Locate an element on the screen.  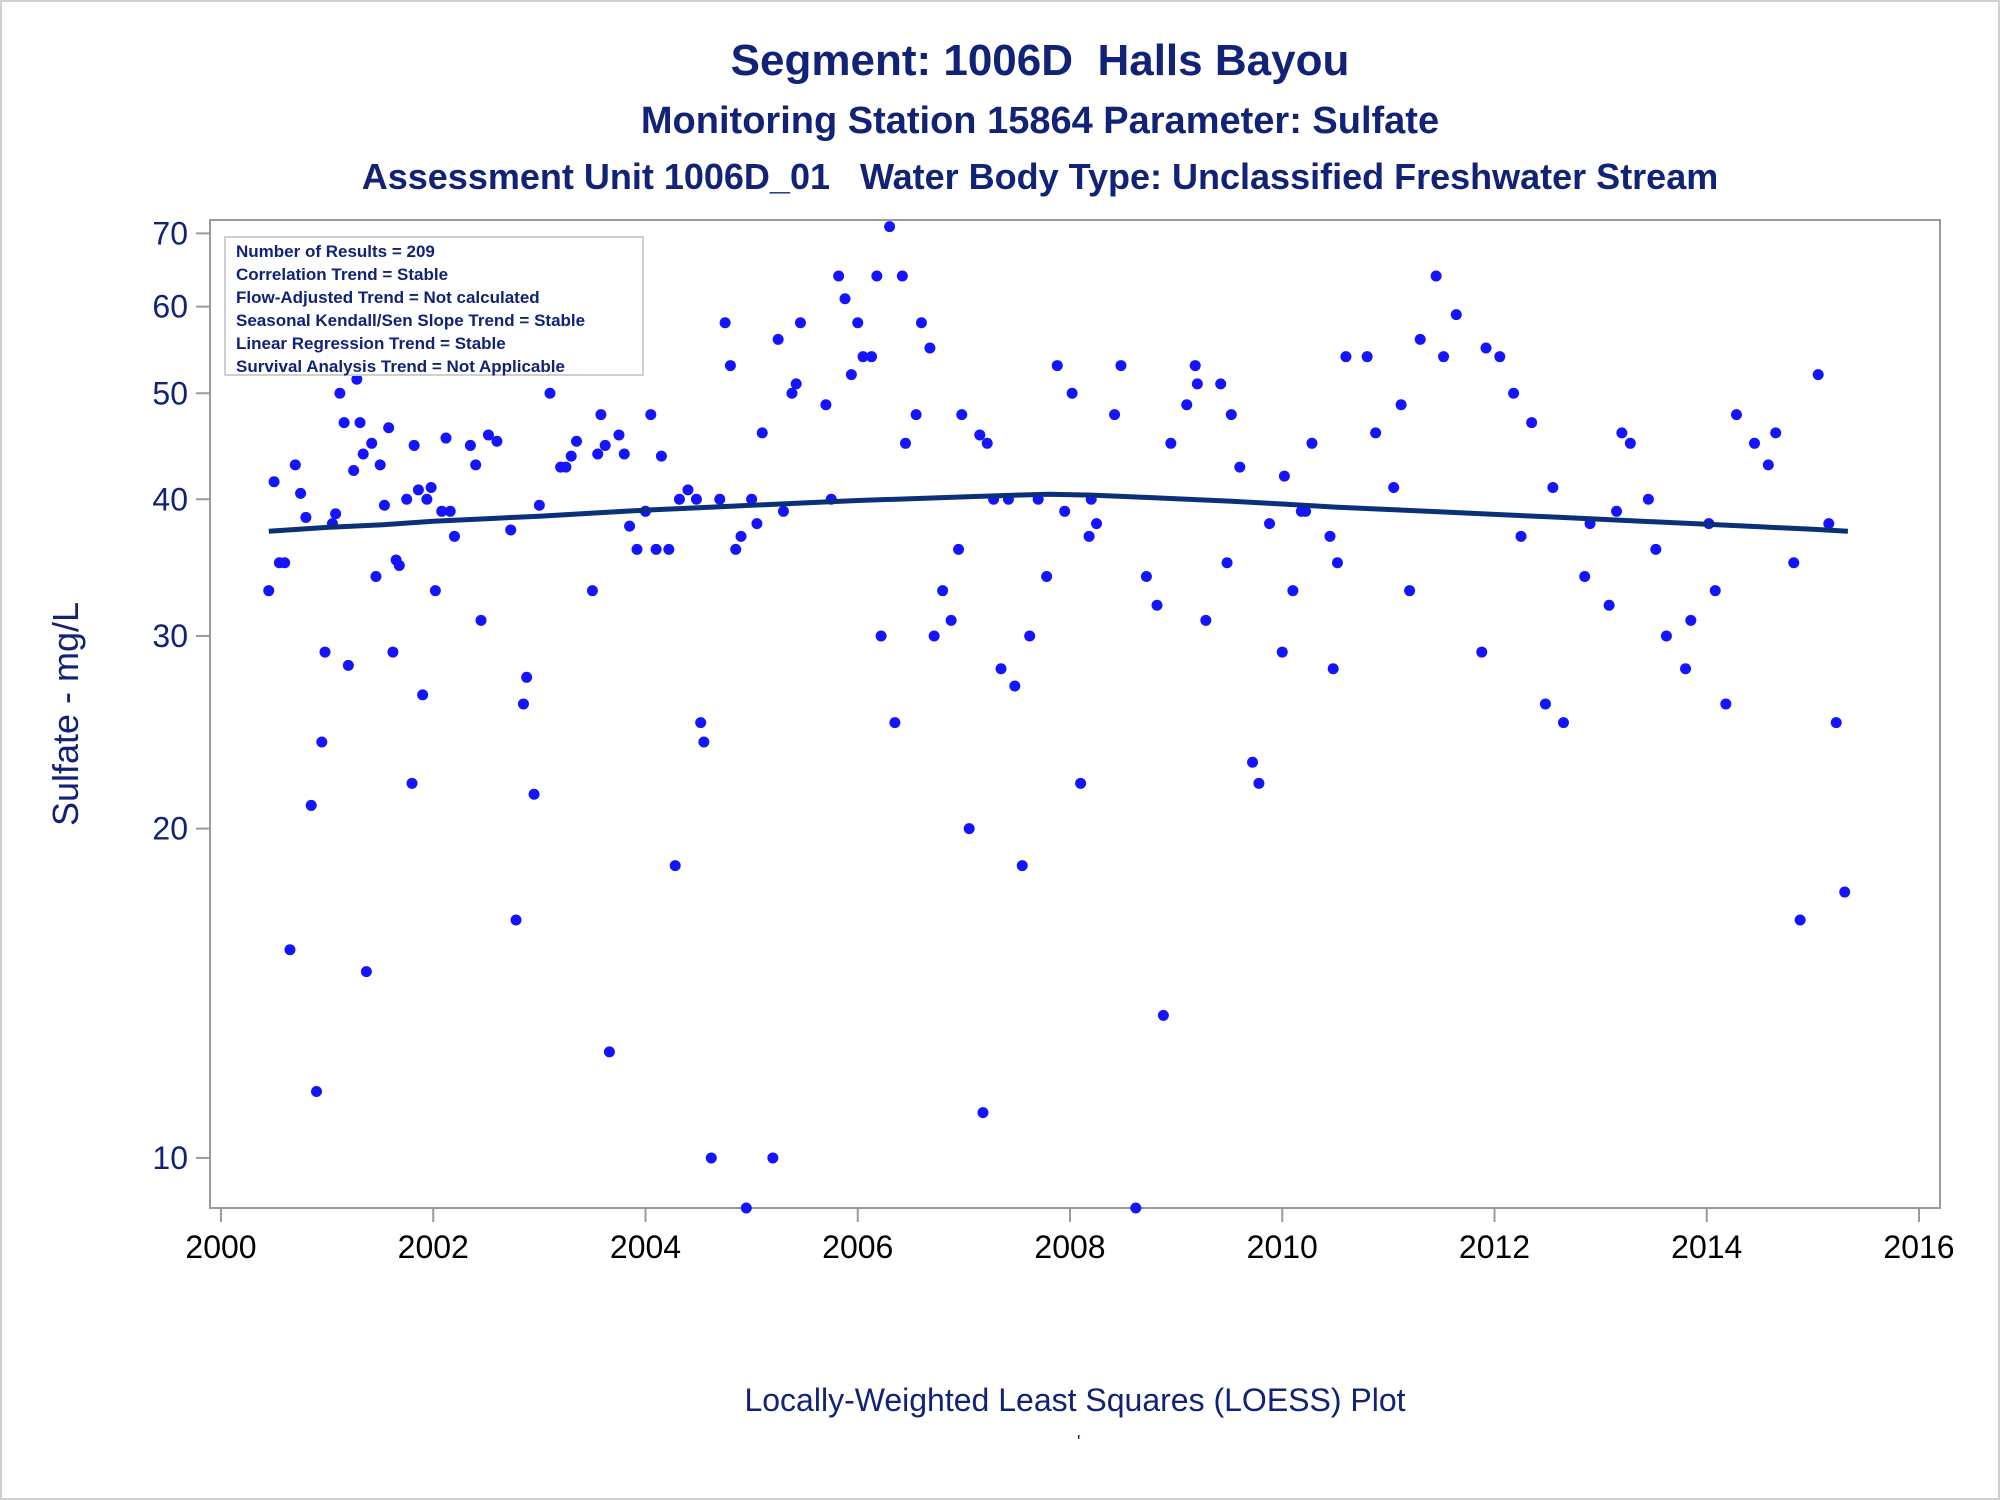
chart-title: Segment: 1006D Halls Bayou is located at coordinates (1040, 60).